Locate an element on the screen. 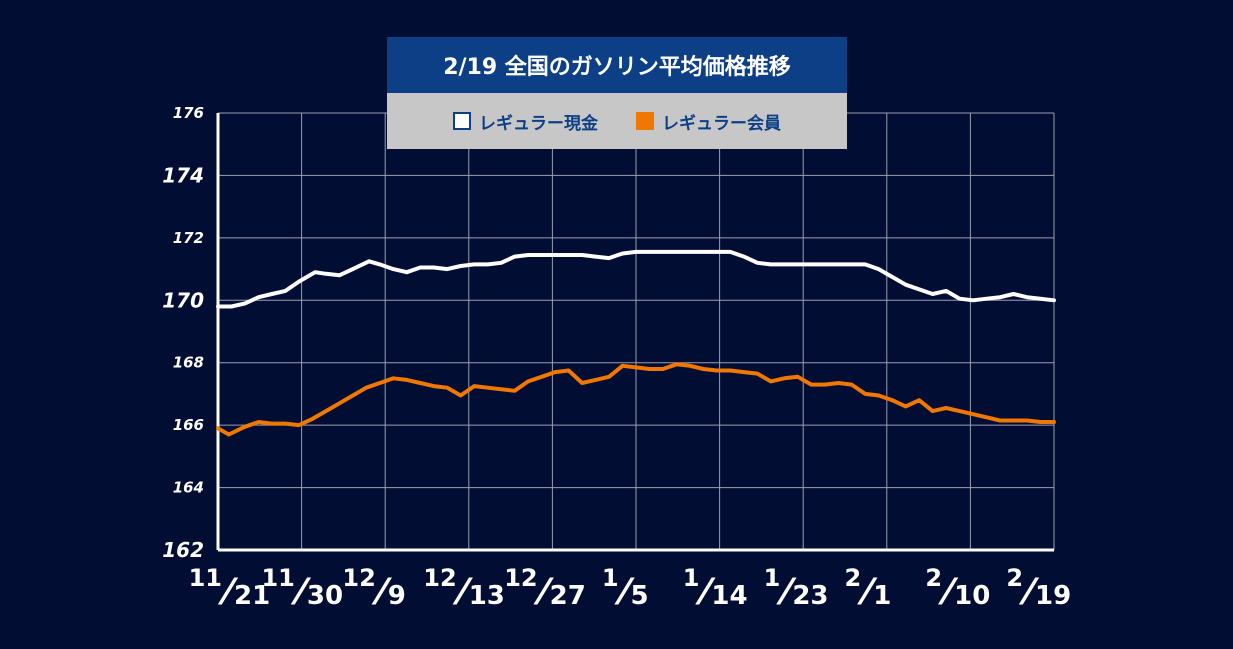 The width and height of the screenshot is (1233, 649). x-tick-label: 12 ⁄ 27 is located at coordinates (545, 588).